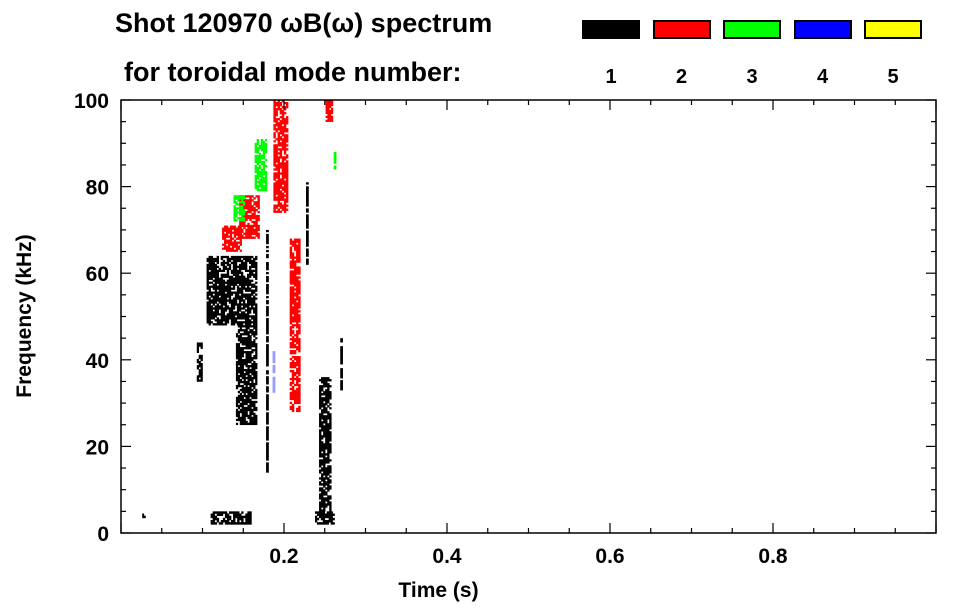 Image resolution: width=963 pixels, height=615 pixels. What do you see at coordinates (609, 556) in the screenshot?
I see `x-tick-label: 0.6` at bounding box center [609, 556].